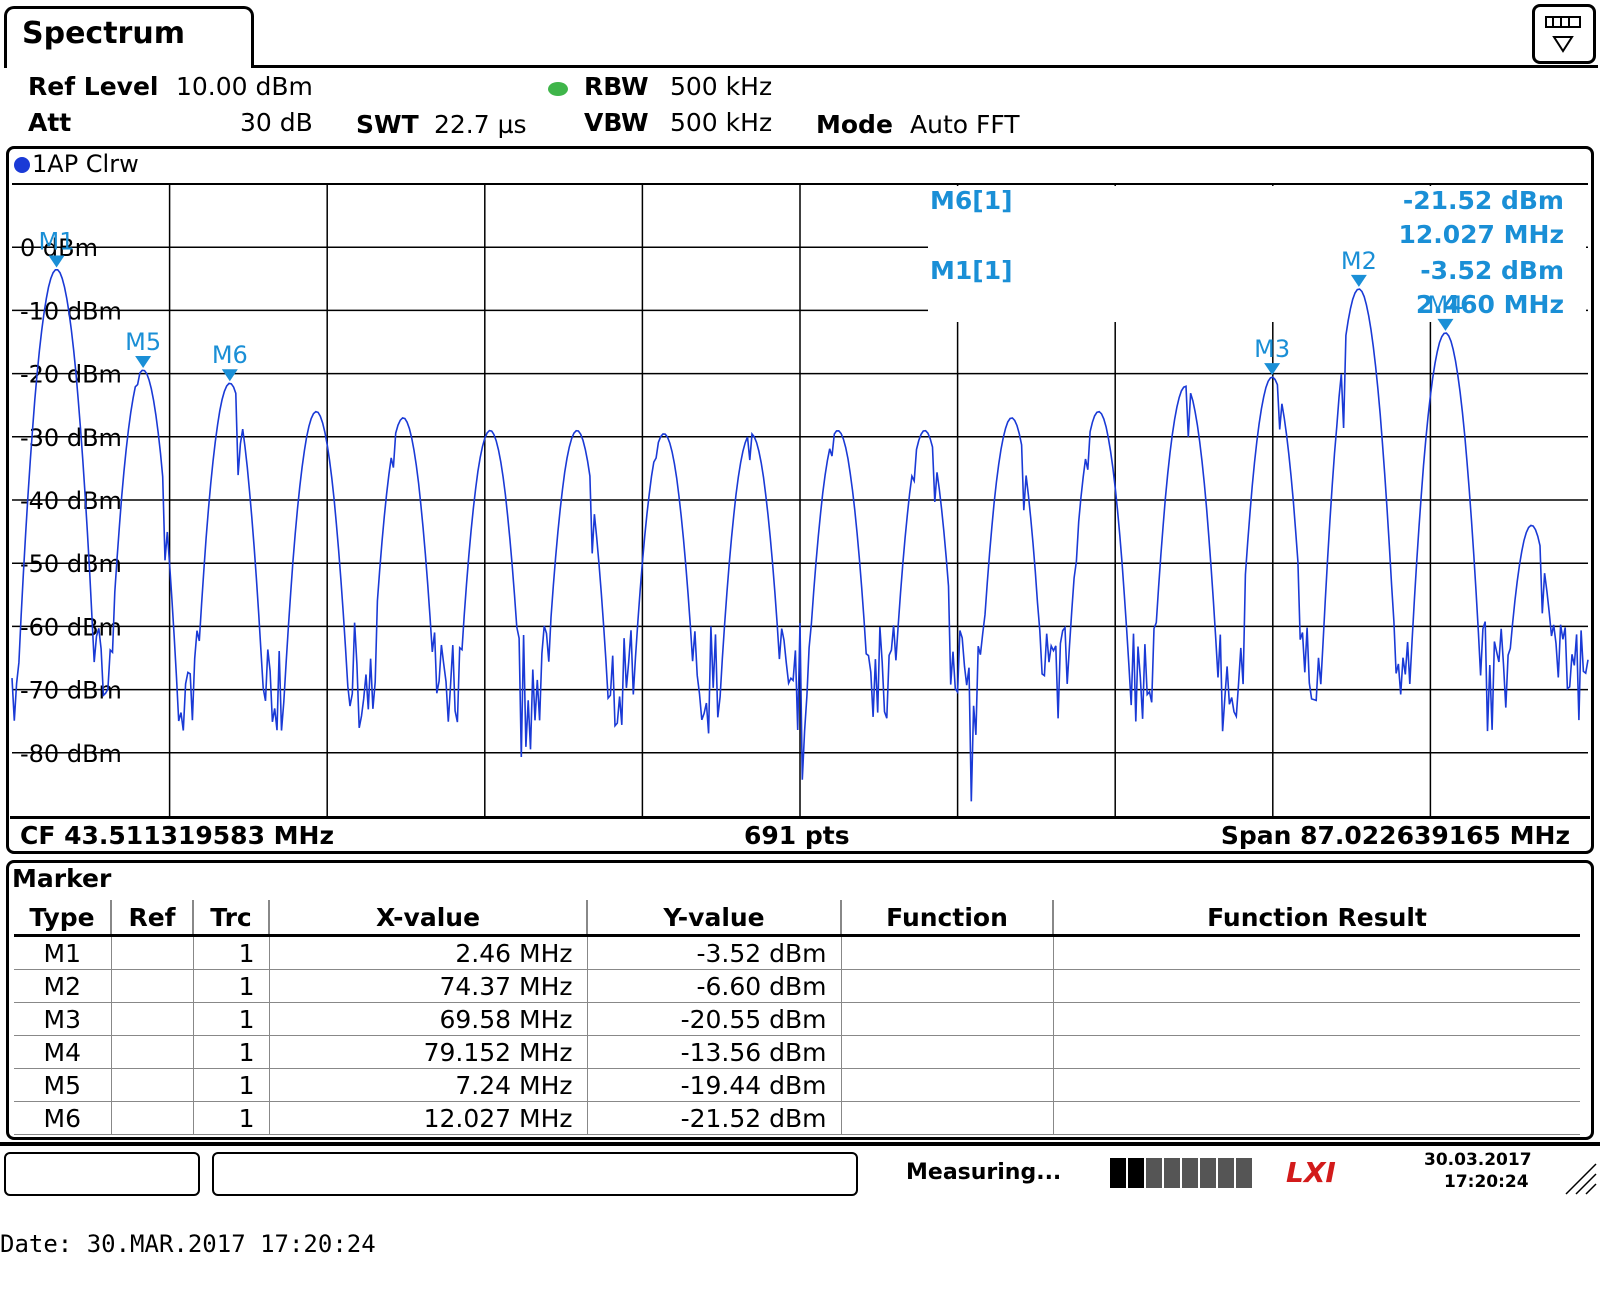 The image size is (1600, 1292). What do you see at coordinates (71, 627) in the screenshot?
I see `y-tick-label: -60 dBm` at bounding box center [71, 627].